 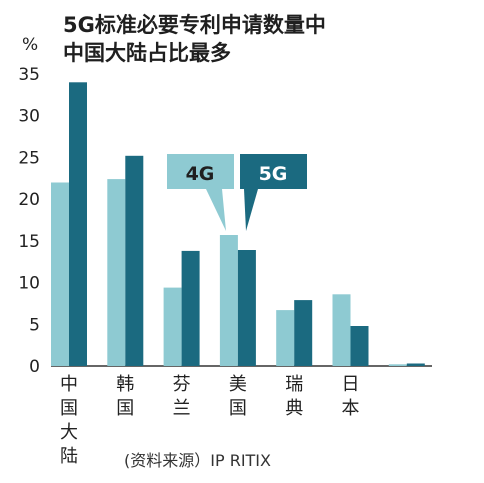 I want to click on legend-item-4g: 4G, so click(x=200, y=192).